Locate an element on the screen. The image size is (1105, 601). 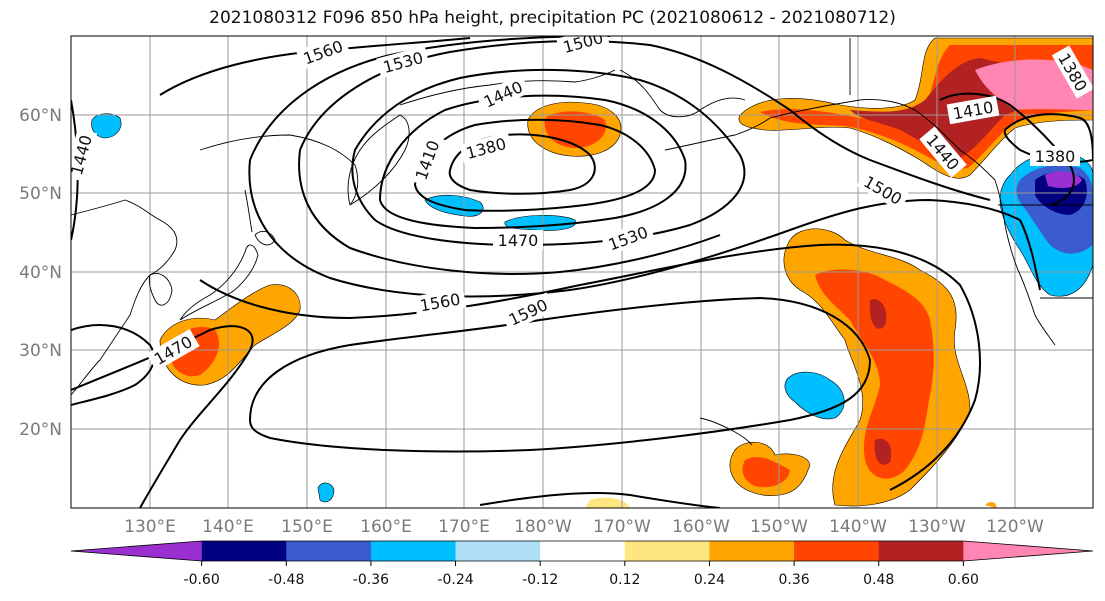
latitude-ticks: 60°N 50°N 40°N 30°N 20°N is located at coordinates (40, 273).